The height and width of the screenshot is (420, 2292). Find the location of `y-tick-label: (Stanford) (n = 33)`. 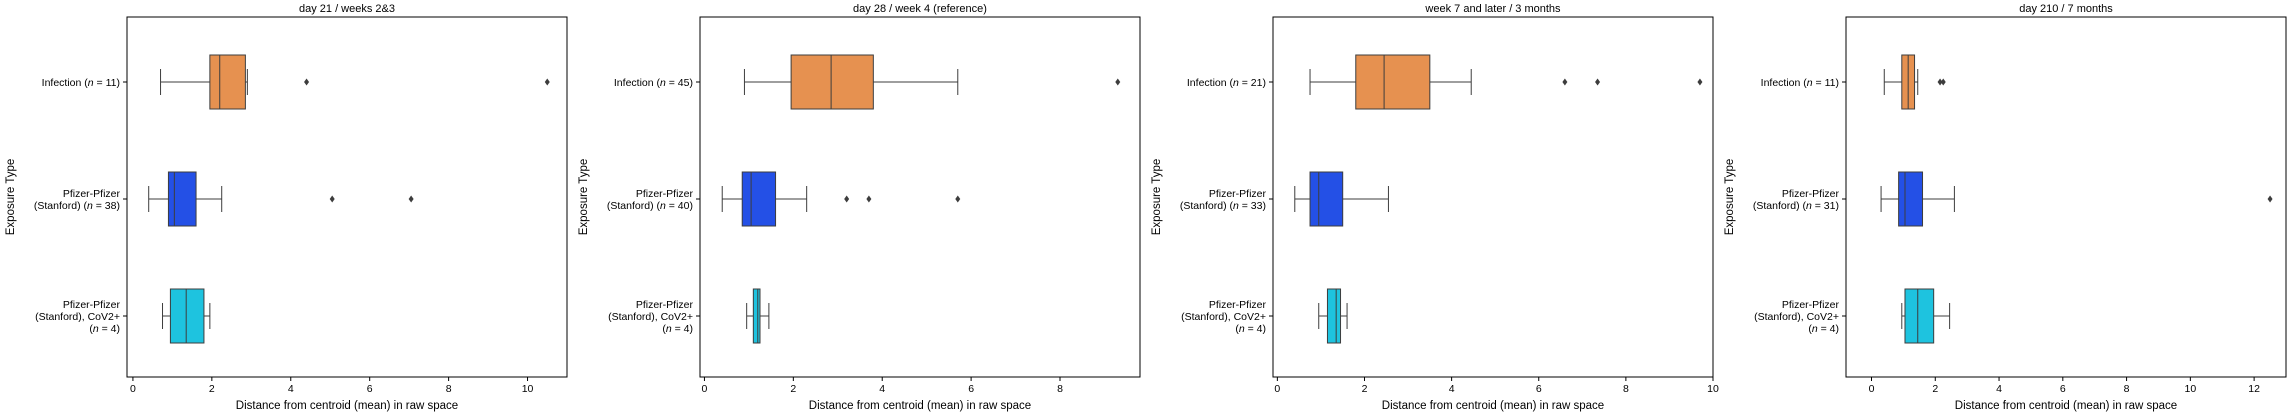

y-tick-label: (Stanford) (n = 33) is located at coordinates (1223, 206).